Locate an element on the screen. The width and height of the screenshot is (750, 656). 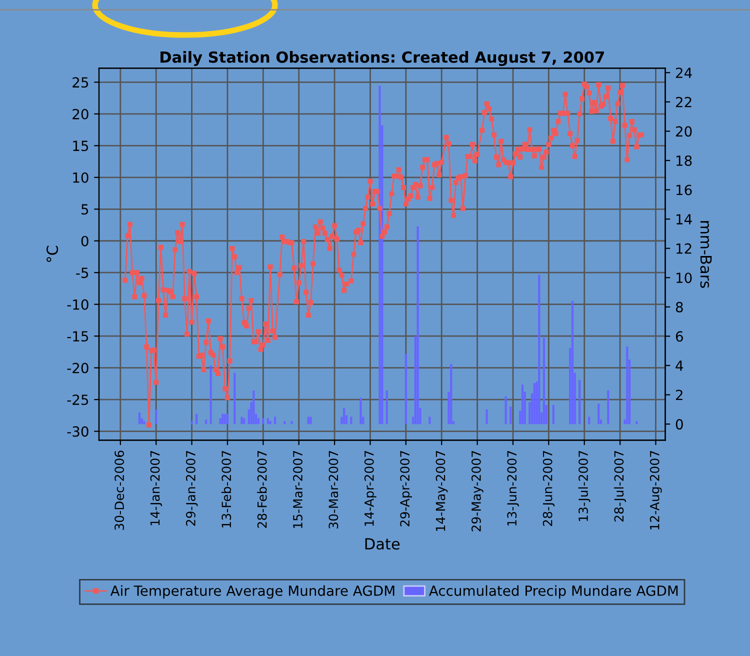
x-tick-label: 15-Mar-2007 is located at coordinates (297, 489).